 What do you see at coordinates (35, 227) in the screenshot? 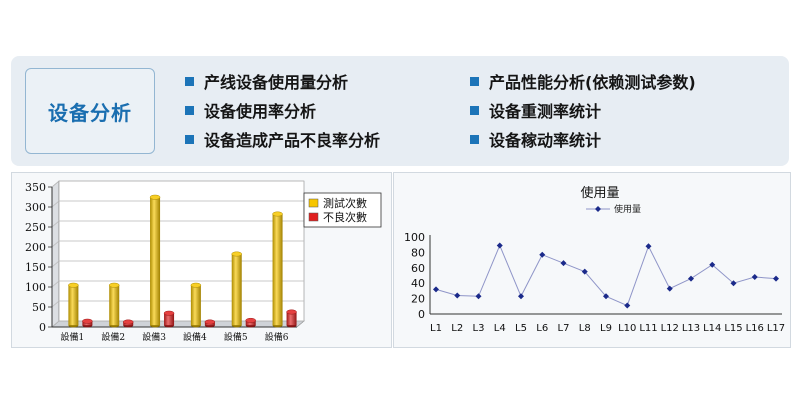
I see `y-tick-label: 250` at bounding box center [35, 227].